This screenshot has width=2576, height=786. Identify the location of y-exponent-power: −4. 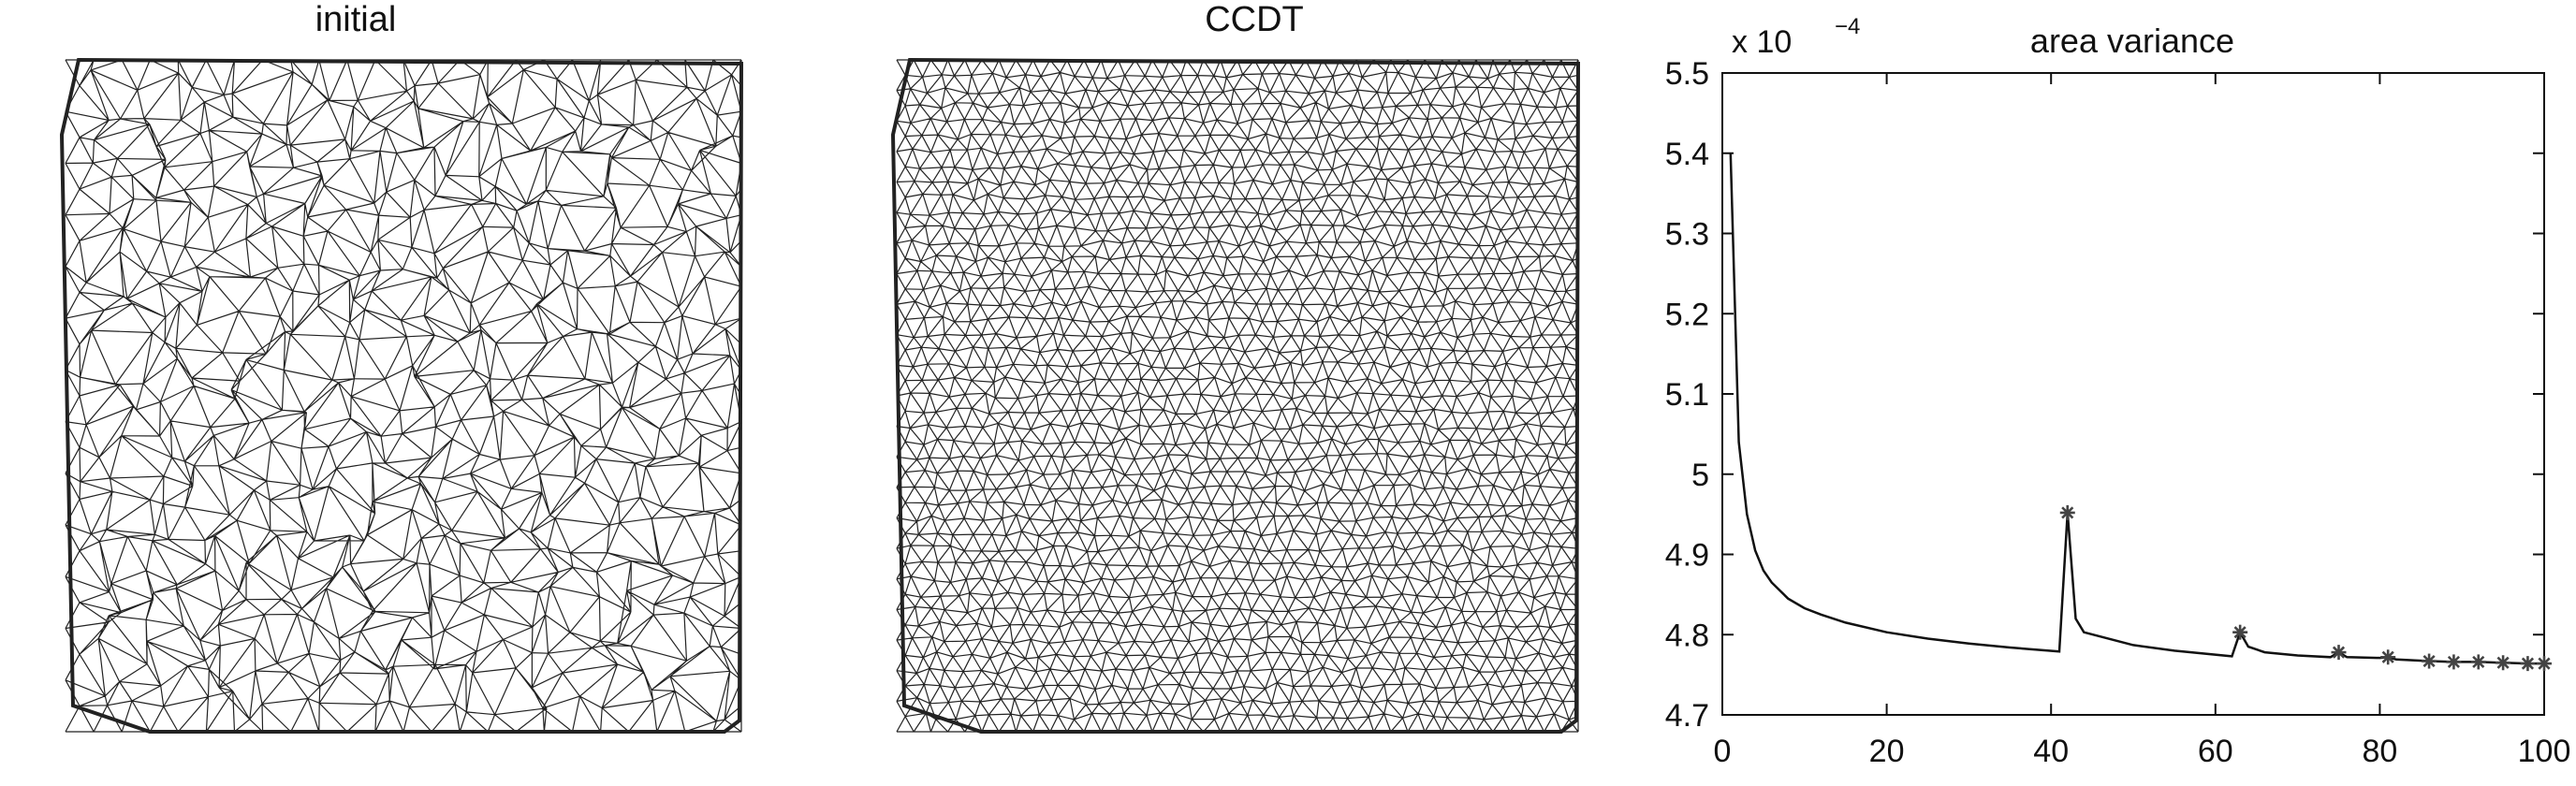
(1847, 26).